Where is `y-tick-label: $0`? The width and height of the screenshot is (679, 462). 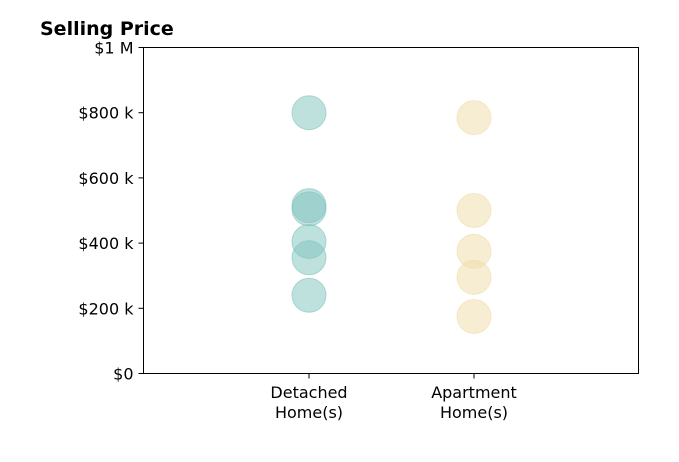 y-tick-label: $0 is located at coordinates (123, 374).